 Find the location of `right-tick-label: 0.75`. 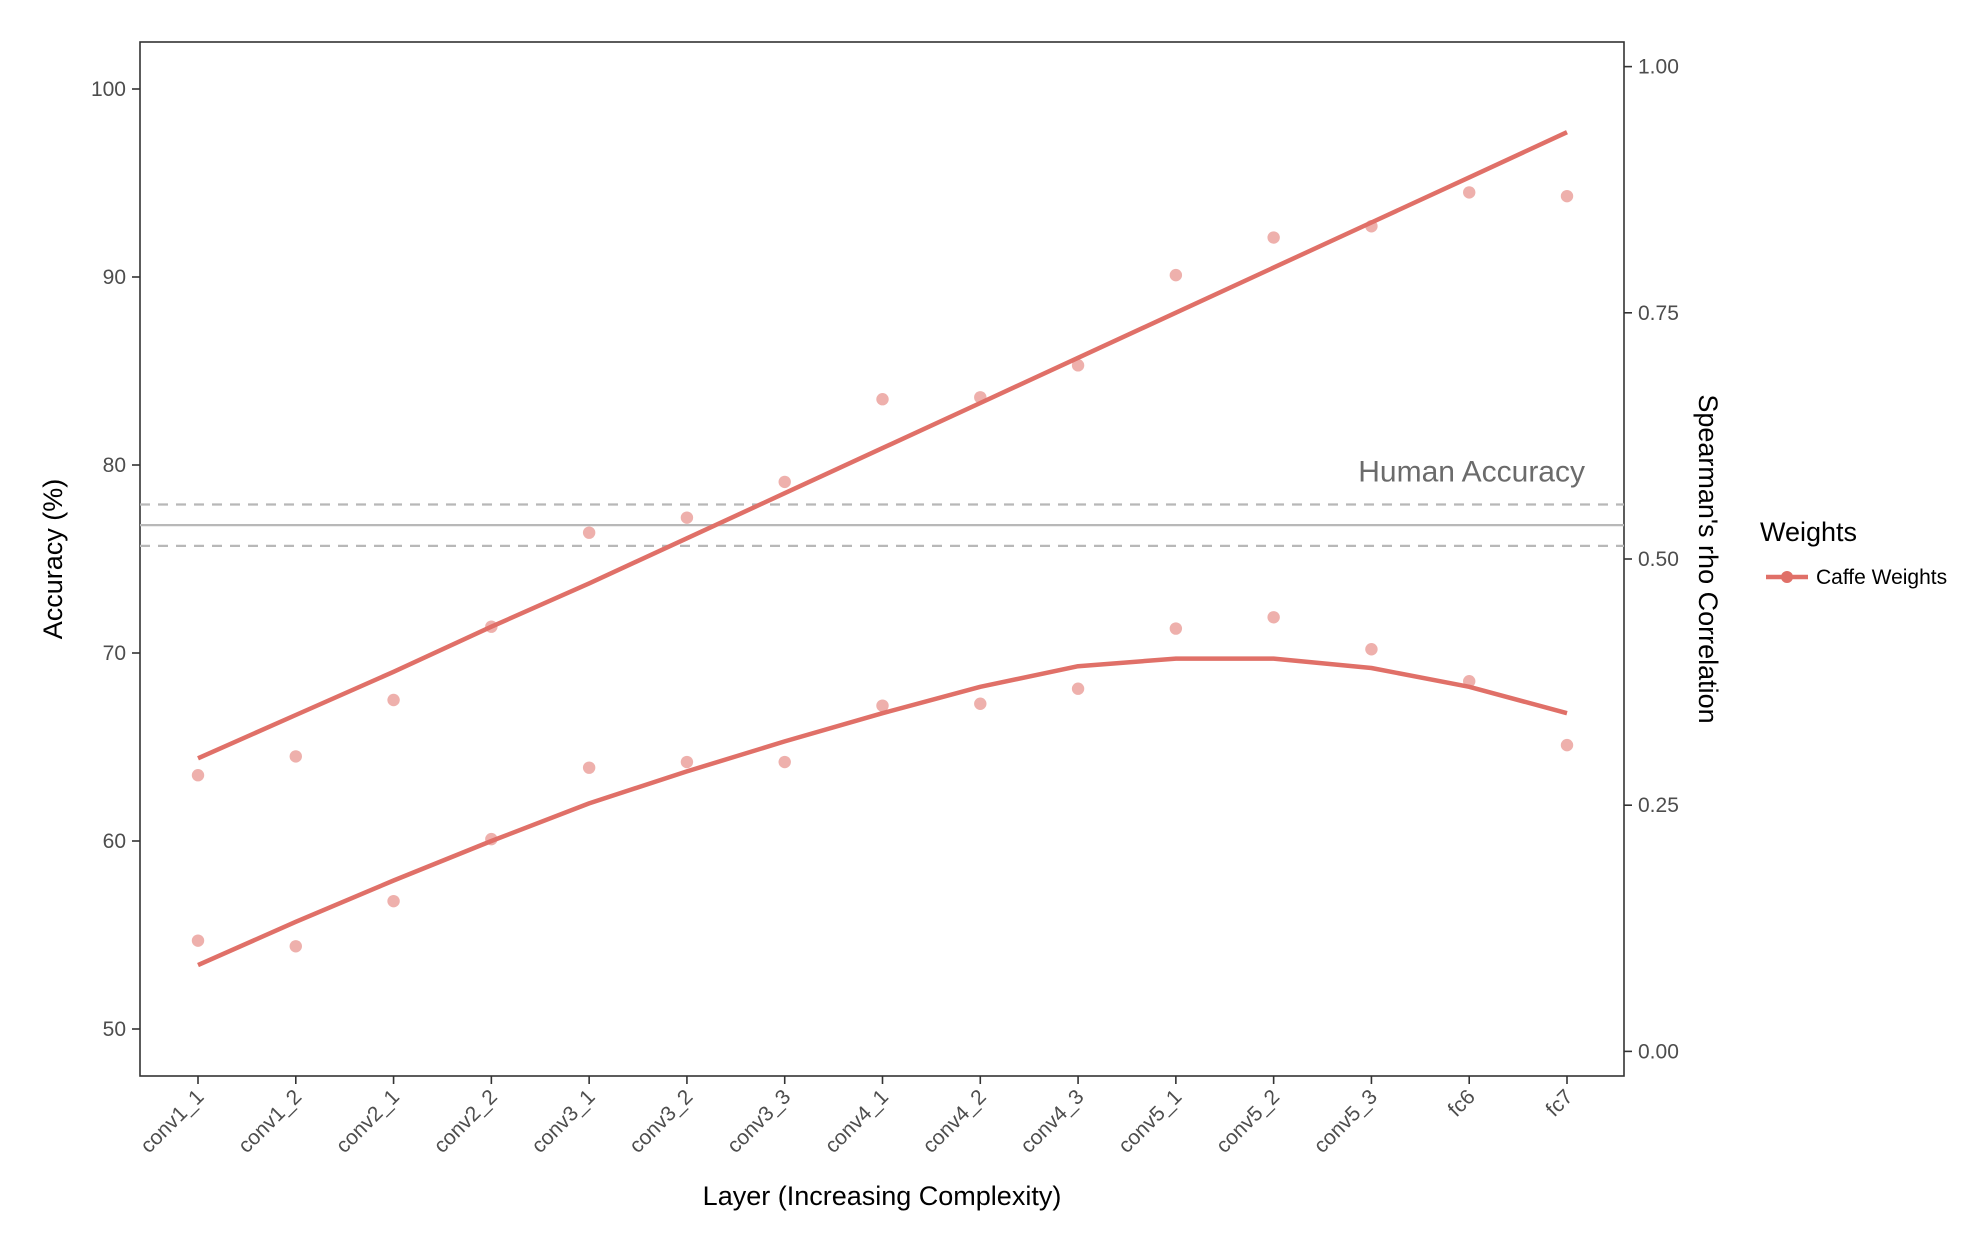

right-tick-label: 0.75 is located at coordinates (1658, 313).